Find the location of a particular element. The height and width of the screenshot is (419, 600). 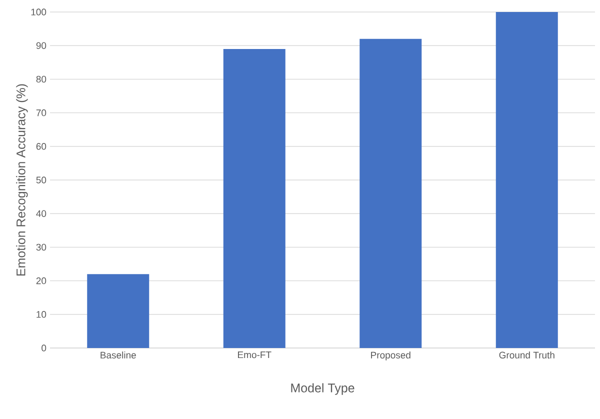

y-tick-label: 50 is located at coordinates (41, 180).